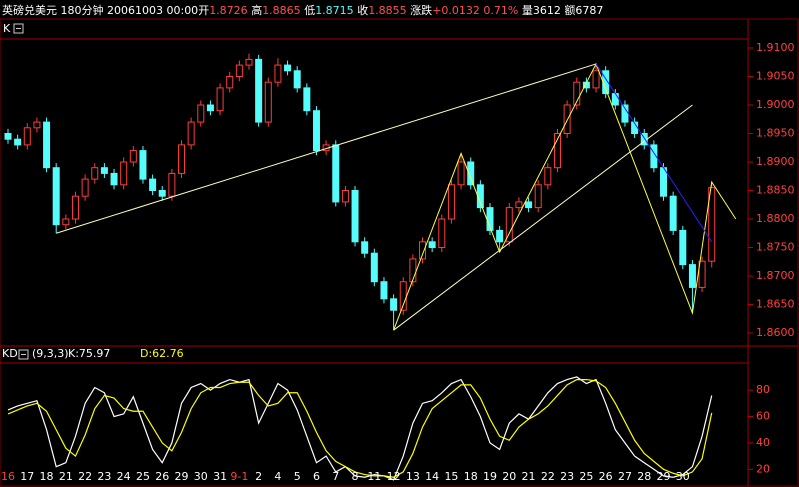 This screenshot has width=799, height=487. Describe the element at coordinates (228, 10) in the screenshot. I see `quote-value: 1.8726` at that location.